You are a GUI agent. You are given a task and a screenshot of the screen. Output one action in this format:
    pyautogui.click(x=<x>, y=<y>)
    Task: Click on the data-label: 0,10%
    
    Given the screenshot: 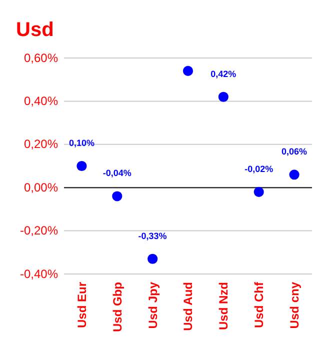 What is the action you would take?
    pyautogui.click(x=81, y=143)
    